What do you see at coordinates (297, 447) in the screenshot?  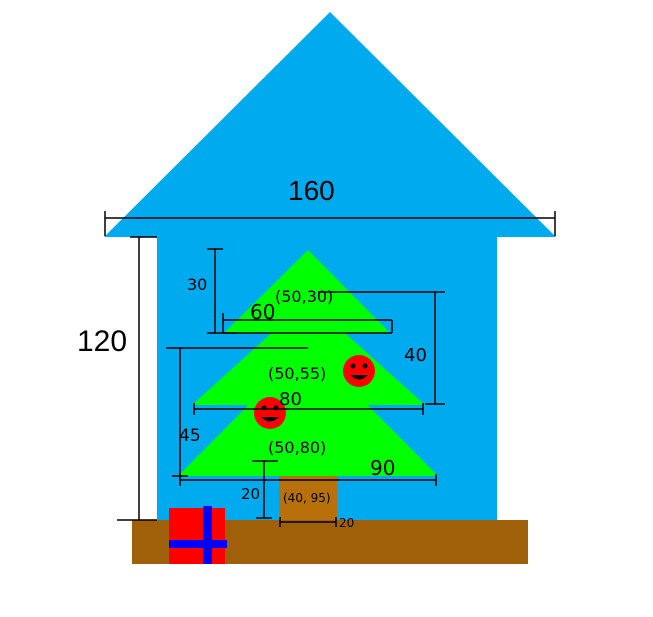 I see `tier3-point-label: (50,80)` at bounding box center [297, 447].